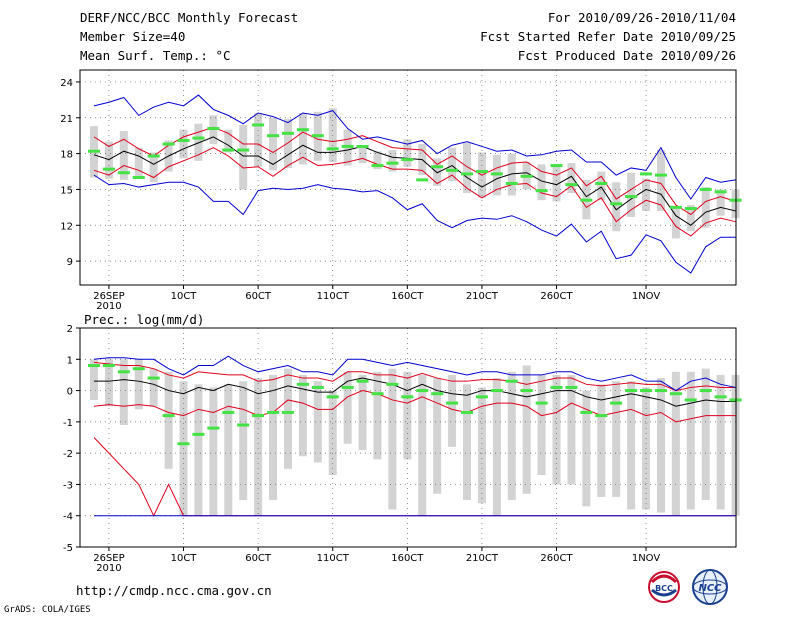 This screenshot has height=618, width=800. Describe the element at coordinates (333, 296) in the screenshot. I see `temp-xtick-label: 110CT` at that location.